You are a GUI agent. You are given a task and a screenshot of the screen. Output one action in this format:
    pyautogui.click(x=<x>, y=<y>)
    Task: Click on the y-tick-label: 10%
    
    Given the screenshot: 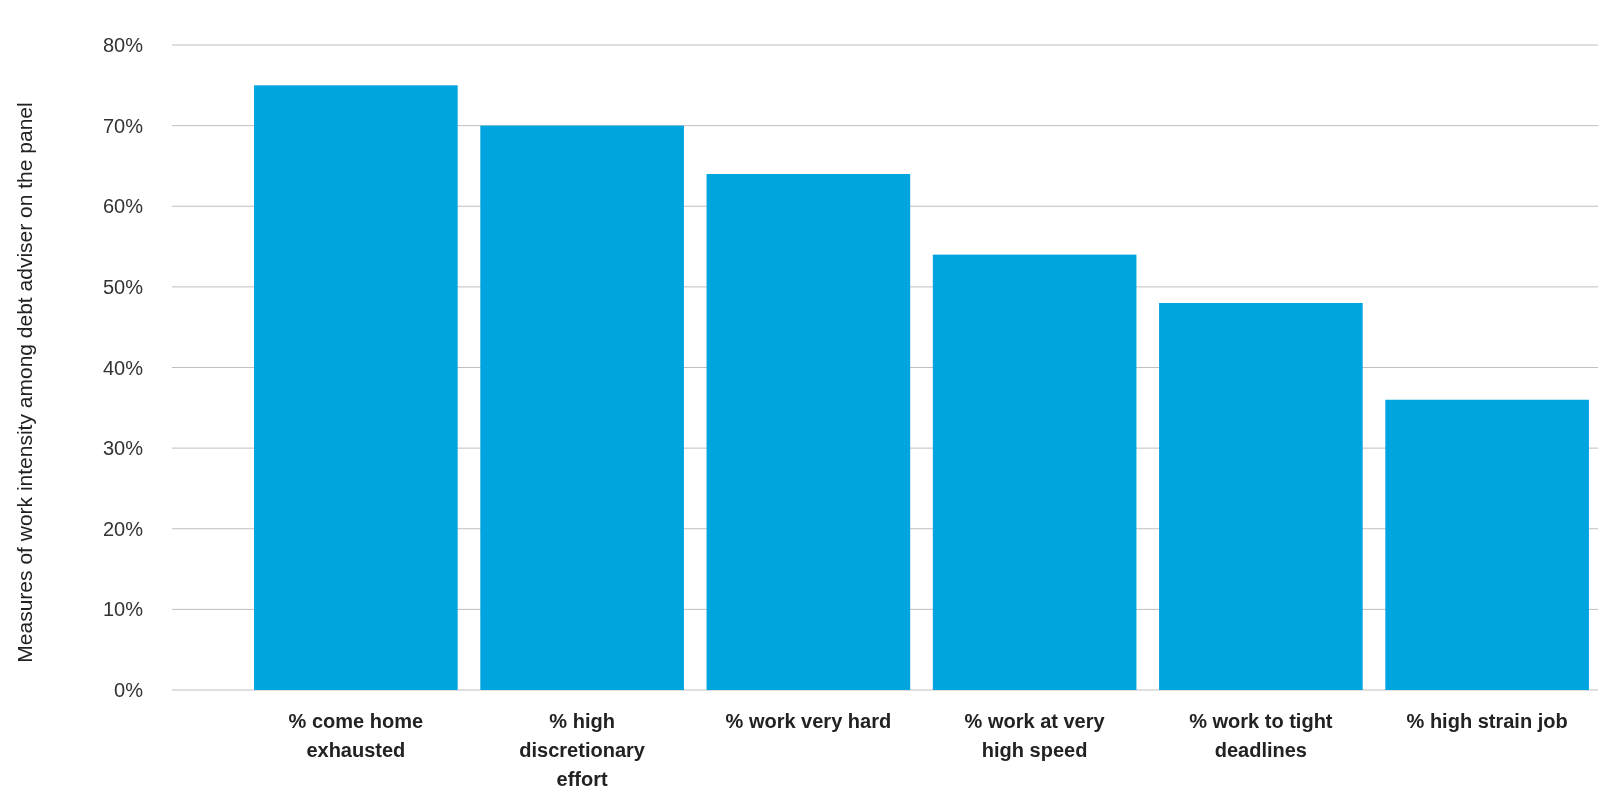 What is the action you would take?
    pyautogui.click(x=123, y=609)
    